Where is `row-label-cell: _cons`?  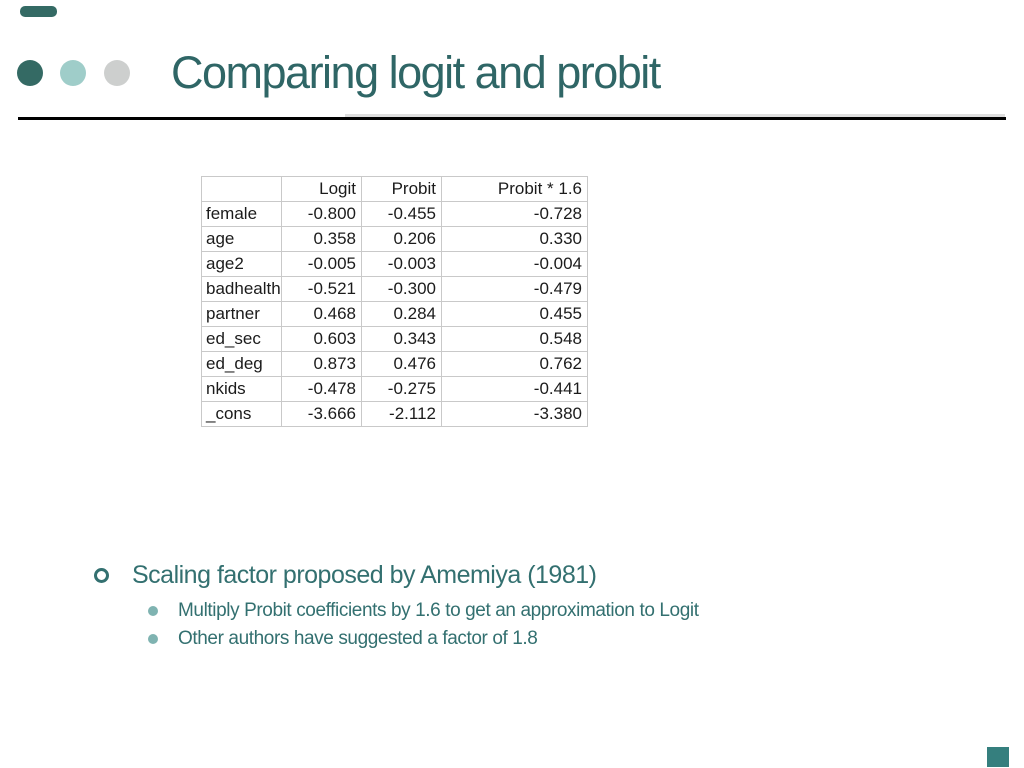
row-label-cell: _cons is located at coordinates (241, 414).